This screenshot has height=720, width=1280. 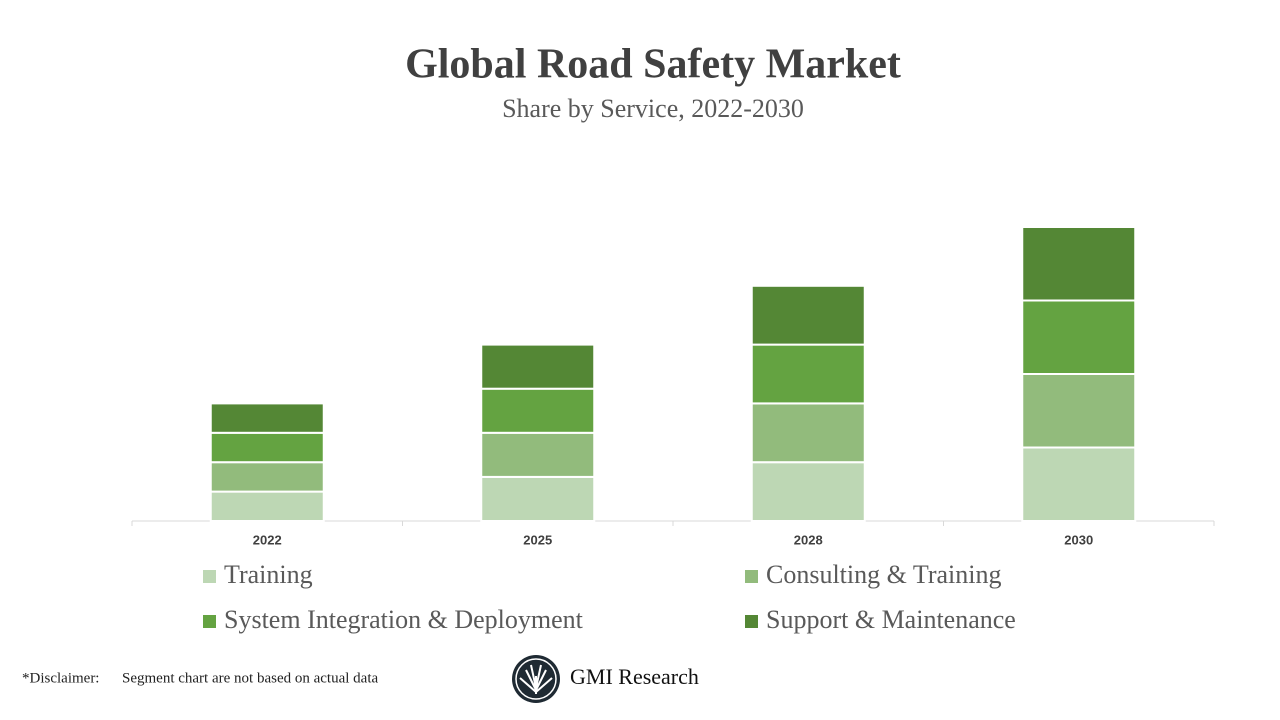 What do you see at coordinates (1078, 539) in the screenshot?
I see `x-tick-label: 2030` at bounding box center [1078, 539].